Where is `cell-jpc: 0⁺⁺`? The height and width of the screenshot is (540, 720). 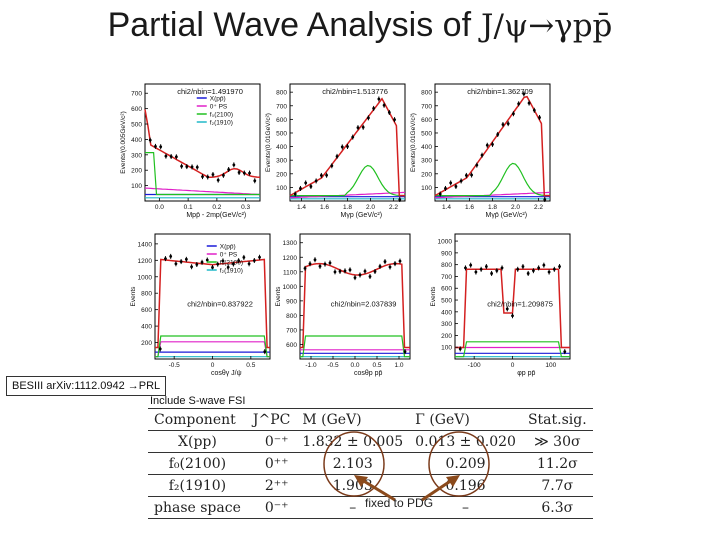
cell-jpc: 0⁺⁺ is located at coordinates (276, 463).